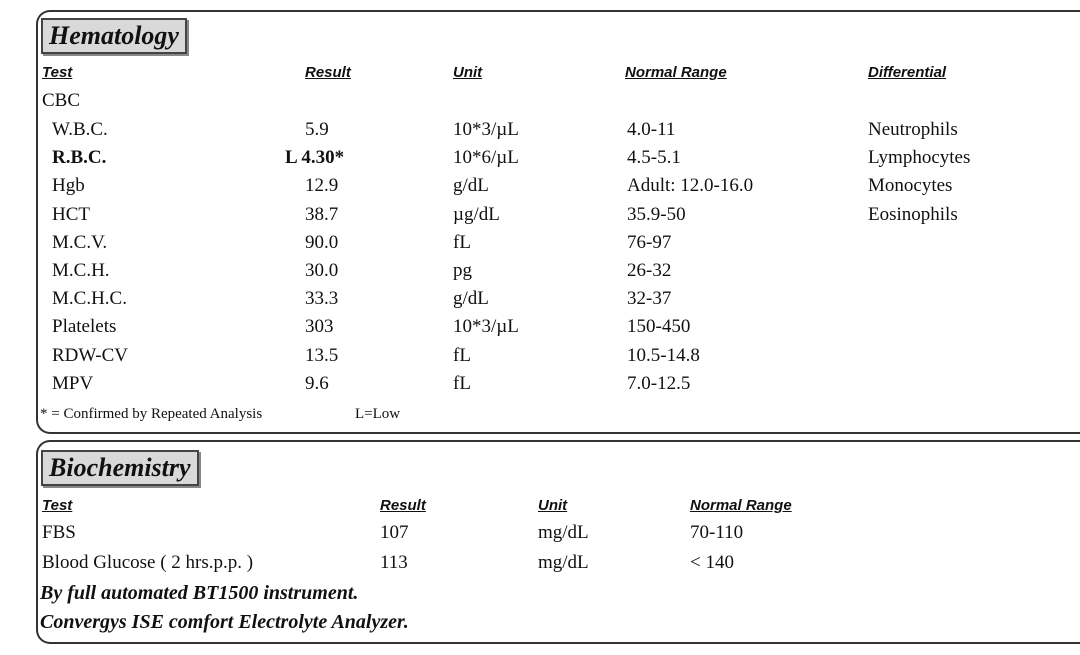  Describe the element at coordinates (81, 270) in the screenshot. I see `test-name: M.C.H.` at that location.